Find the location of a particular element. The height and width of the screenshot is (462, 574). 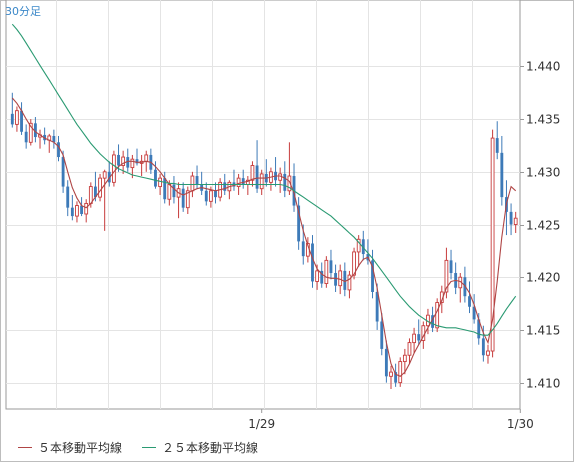

legend-item-ma5: ５本移動平均線 is located at coordinates (70, 447).